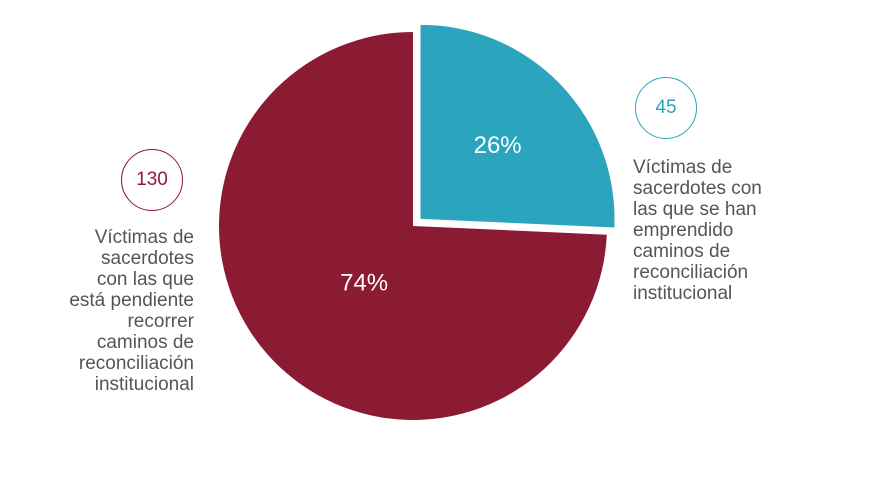  What do you see at coordinates (498, 145) in the screenshot?
I see `slice-percent-label-emprendido: 26%` at bounding box center [498, 145].